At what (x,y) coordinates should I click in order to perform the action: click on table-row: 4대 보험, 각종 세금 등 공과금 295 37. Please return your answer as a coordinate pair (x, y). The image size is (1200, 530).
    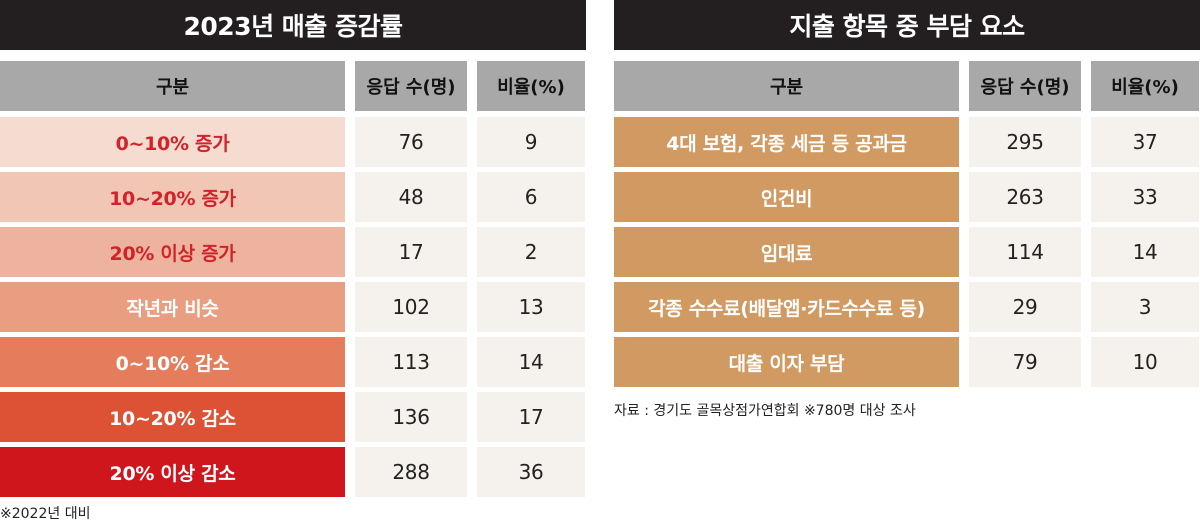
    Looking at the image, I should click on (906, 142).